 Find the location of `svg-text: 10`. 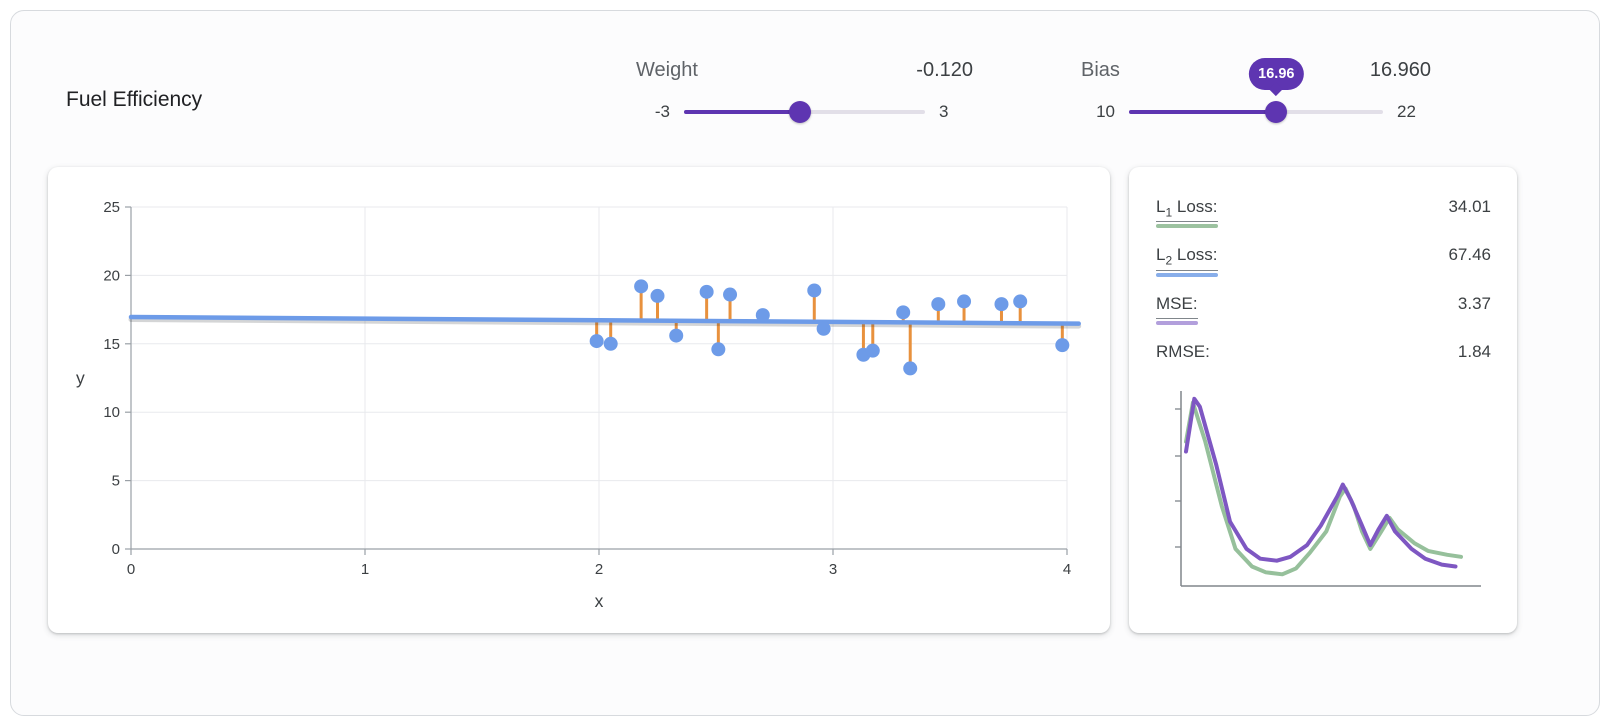

svg-text: 10 is located at coordinates (111, 412).